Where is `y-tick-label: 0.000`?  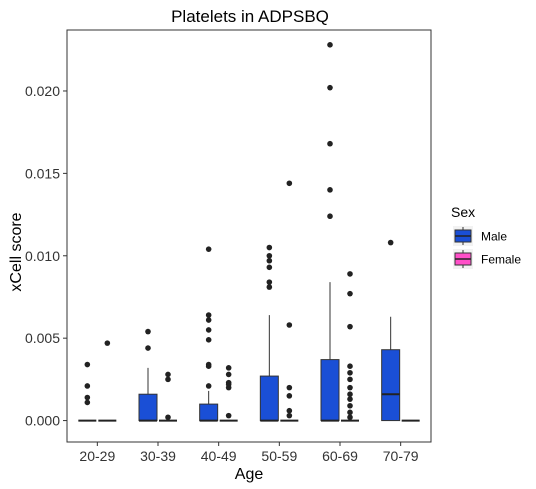 y-tick-label: 0.000 is located at coordinates (42, 421).